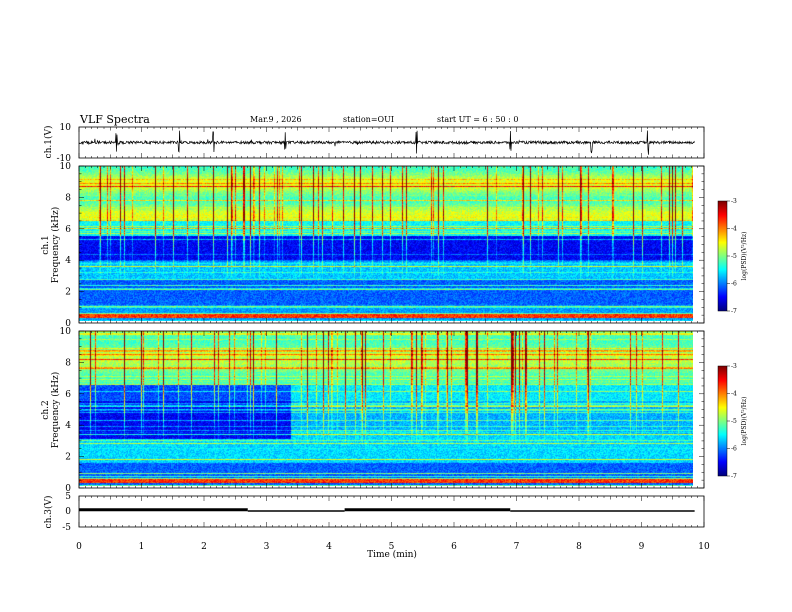 The image size is (792, 612). I want to click on ch1-waveform-panel: 10 -10 ch.1(V), so click(374, 143).